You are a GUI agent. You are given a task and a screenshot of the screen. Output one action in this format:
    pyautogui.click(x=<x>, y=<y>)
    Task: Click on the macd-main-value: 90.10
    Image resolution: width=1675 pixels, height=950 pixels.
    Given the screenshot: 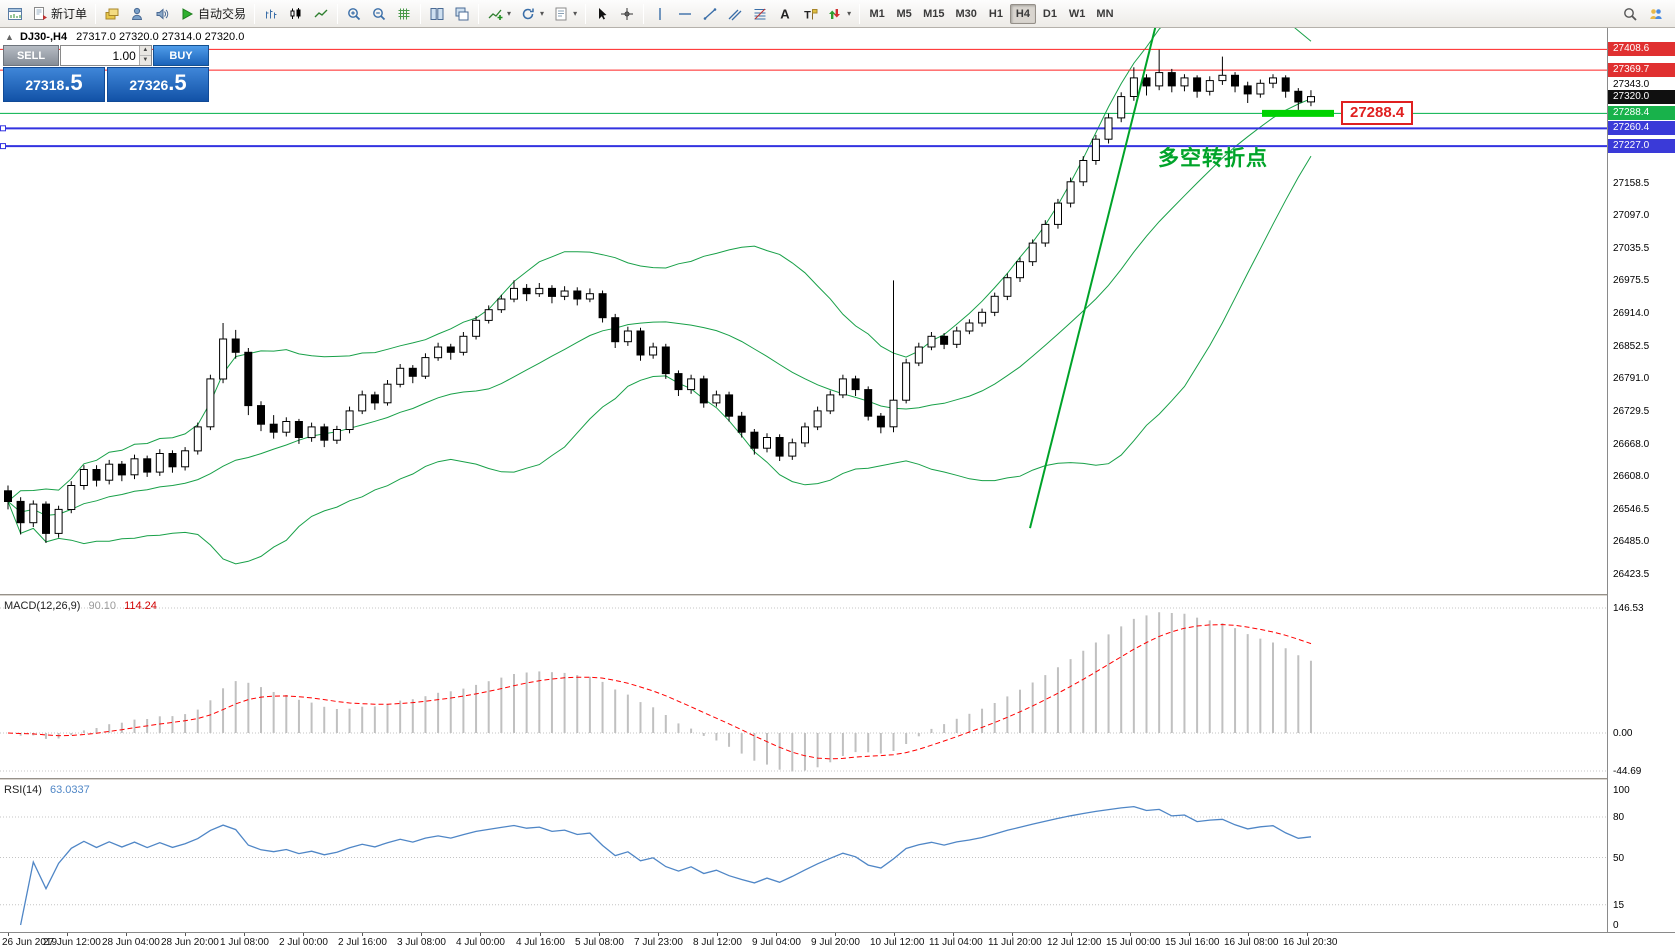 What is the action you would take?
    pyautogui.click(x=102, y=606)
    